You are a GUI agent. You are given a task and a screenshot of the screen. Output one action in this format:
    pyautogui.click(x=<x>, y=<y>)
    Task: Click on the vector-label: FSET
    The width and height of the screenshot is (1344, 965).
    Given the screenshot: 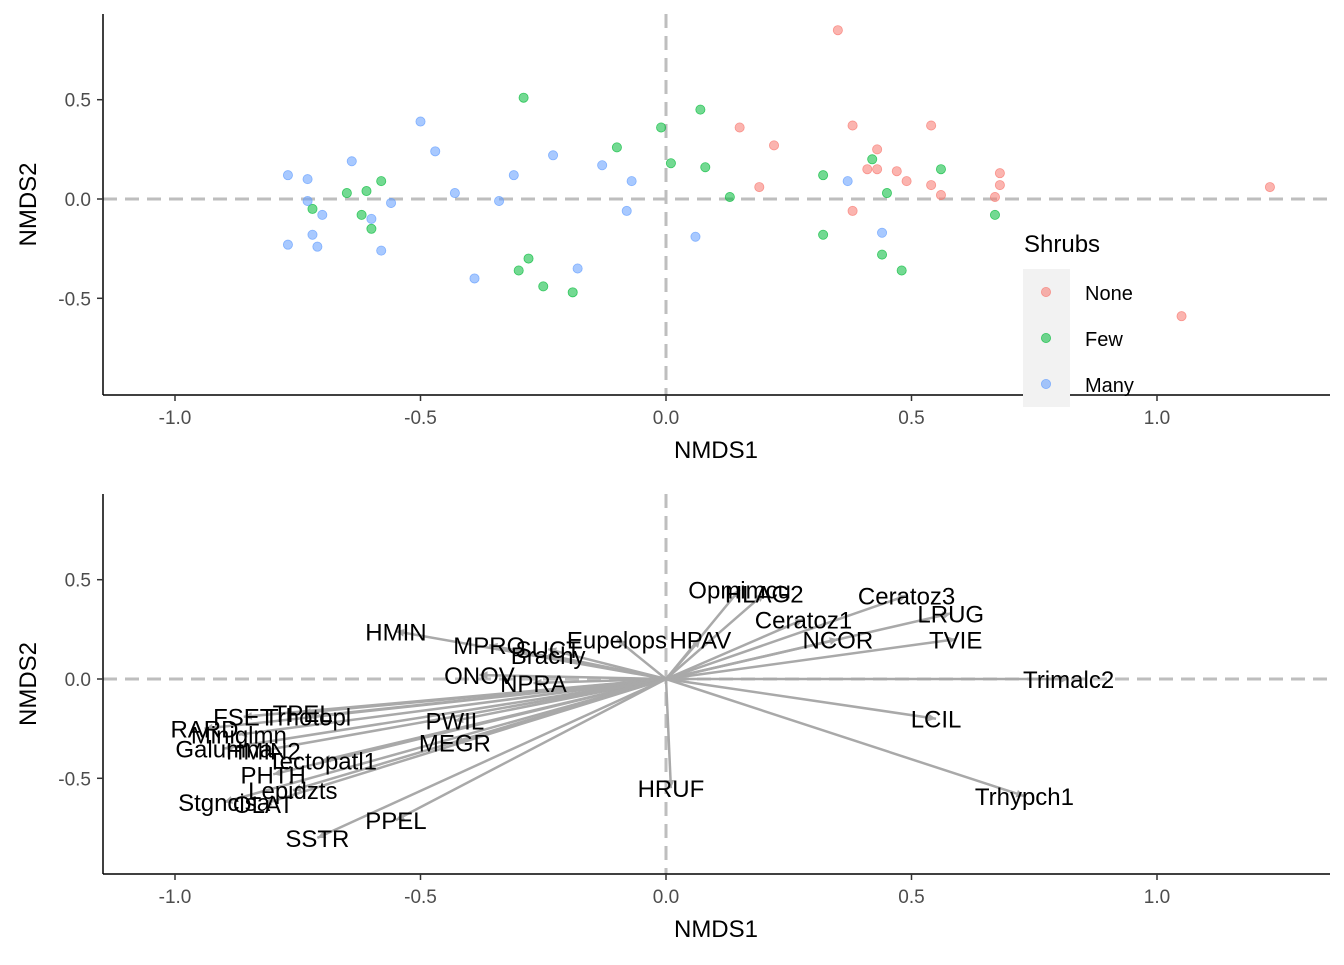 What is the action you would take?
    pyautogui.click(x=244, y=718)
    